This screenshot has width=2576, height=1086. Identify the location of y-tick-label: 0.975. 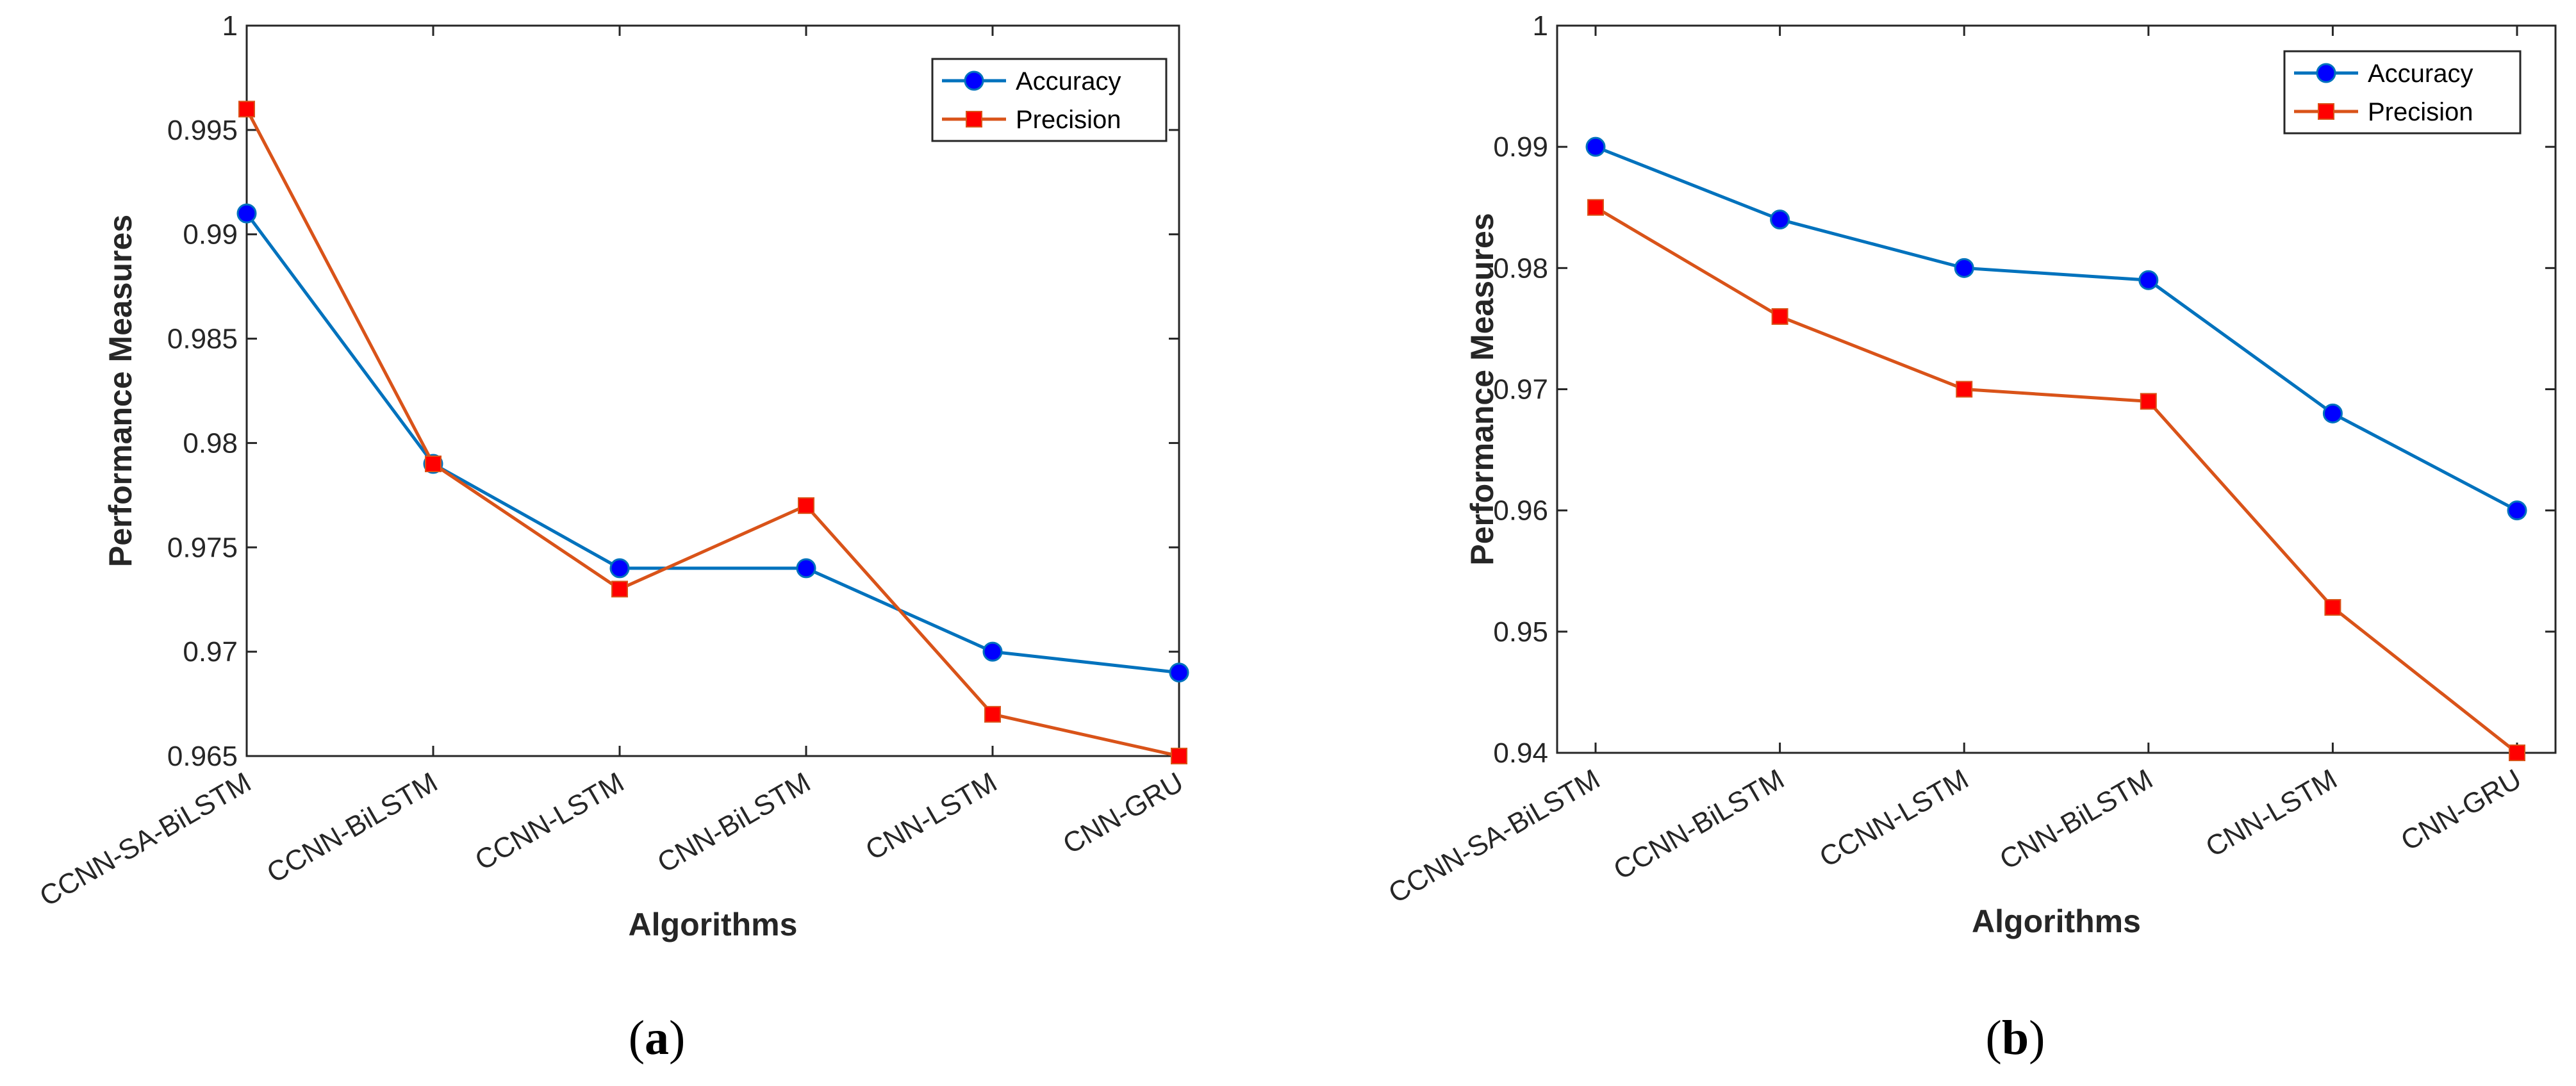
(202, 547).